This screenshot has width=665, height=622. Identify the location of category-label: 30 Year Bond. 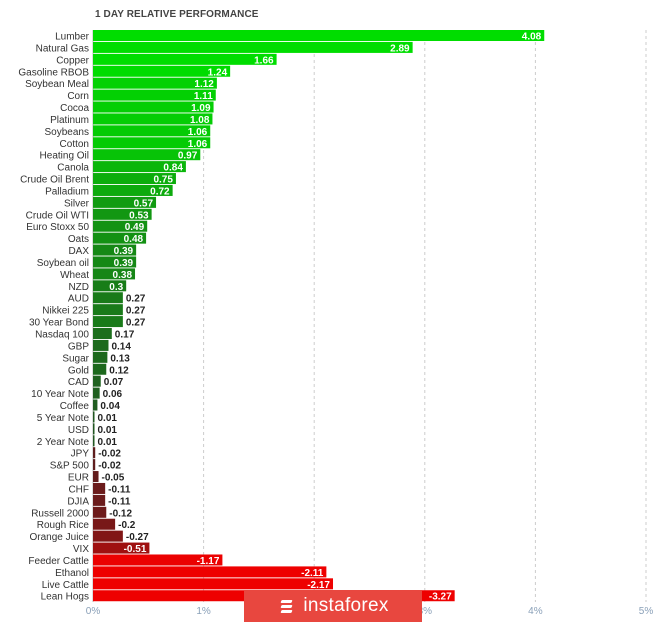
(59, 323).